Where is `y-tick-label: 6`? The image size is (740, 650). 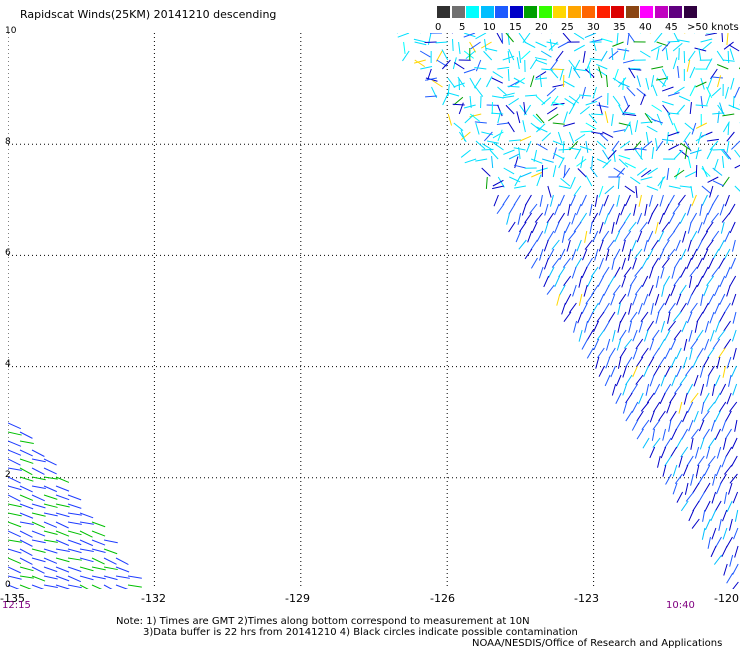 y-tick-label: 6 is located at coordinates (8, 253).